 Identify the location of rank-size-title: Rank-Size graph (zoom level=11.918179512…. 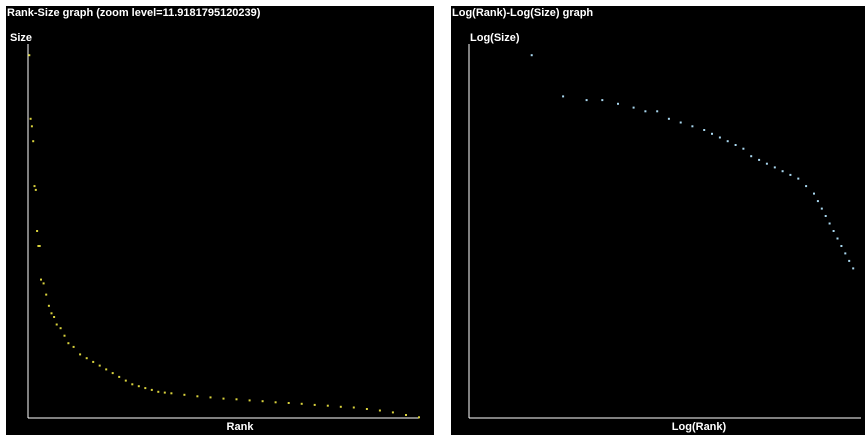
(134, 13).